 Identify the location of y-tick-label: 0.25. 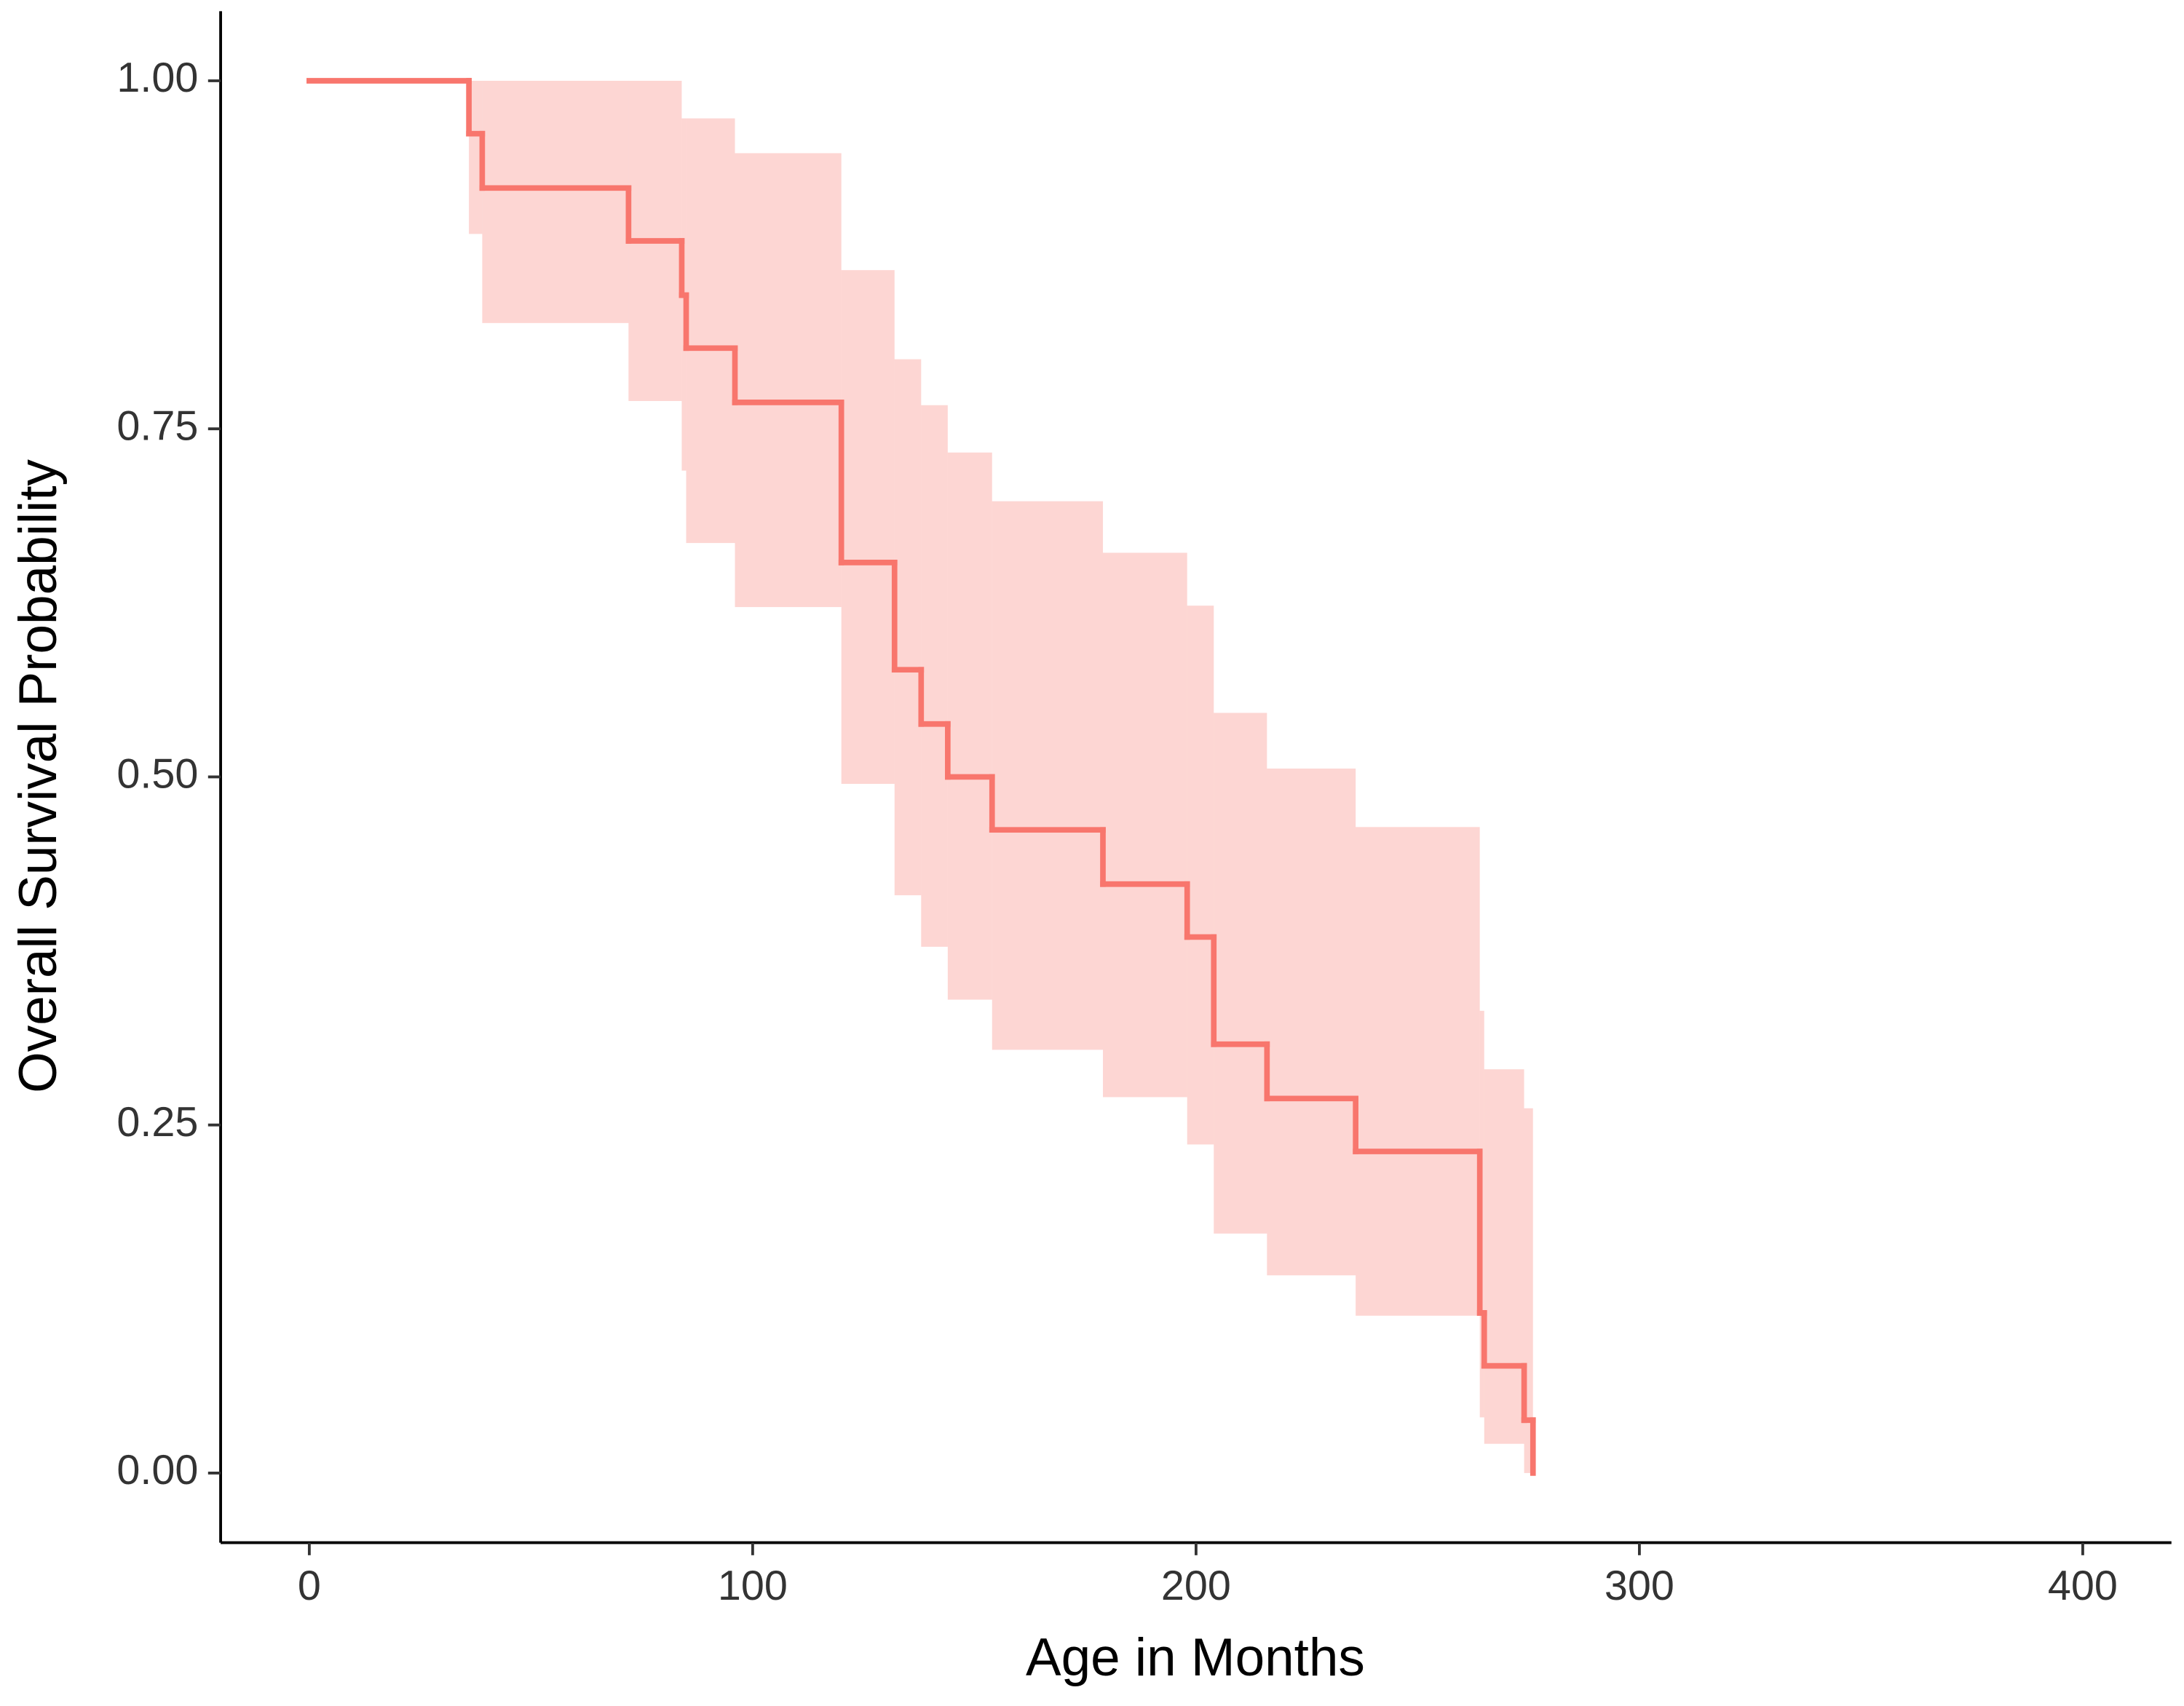
(157, 1122).